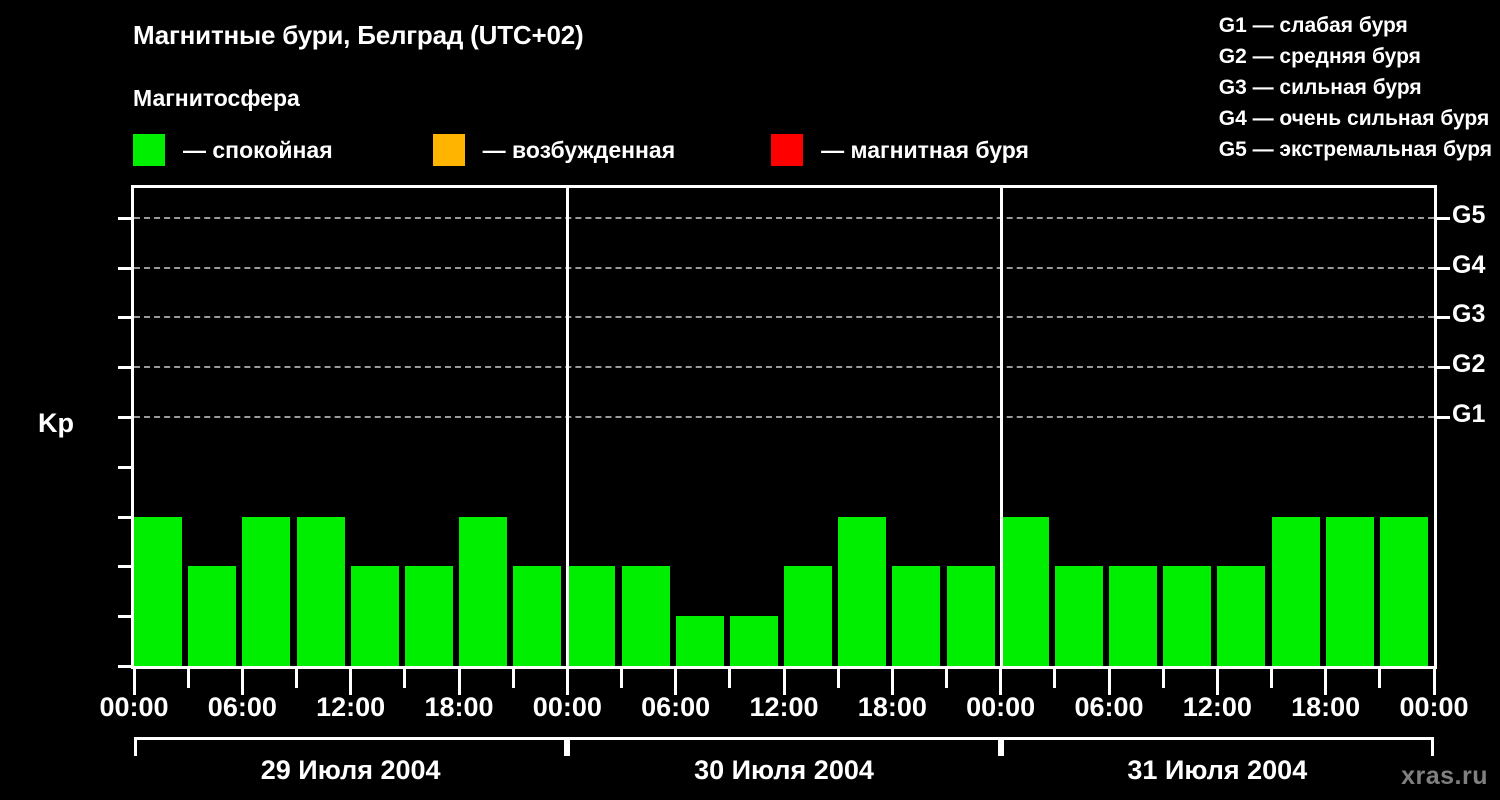 The width and height of the screenshot is (1500, 800). Describe the element at coordinates (1444, 776) in the screenshot. I see `watermark: xras.ru` at that location.